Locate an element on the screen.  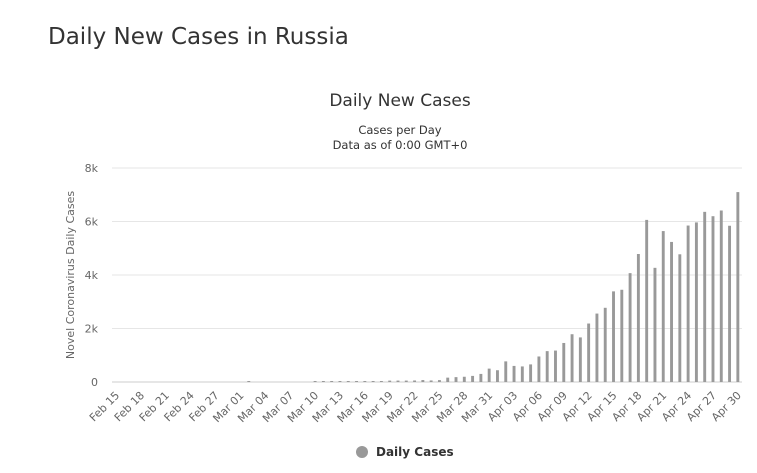
legend: Daily Cases is located at coordinates (405, 452).